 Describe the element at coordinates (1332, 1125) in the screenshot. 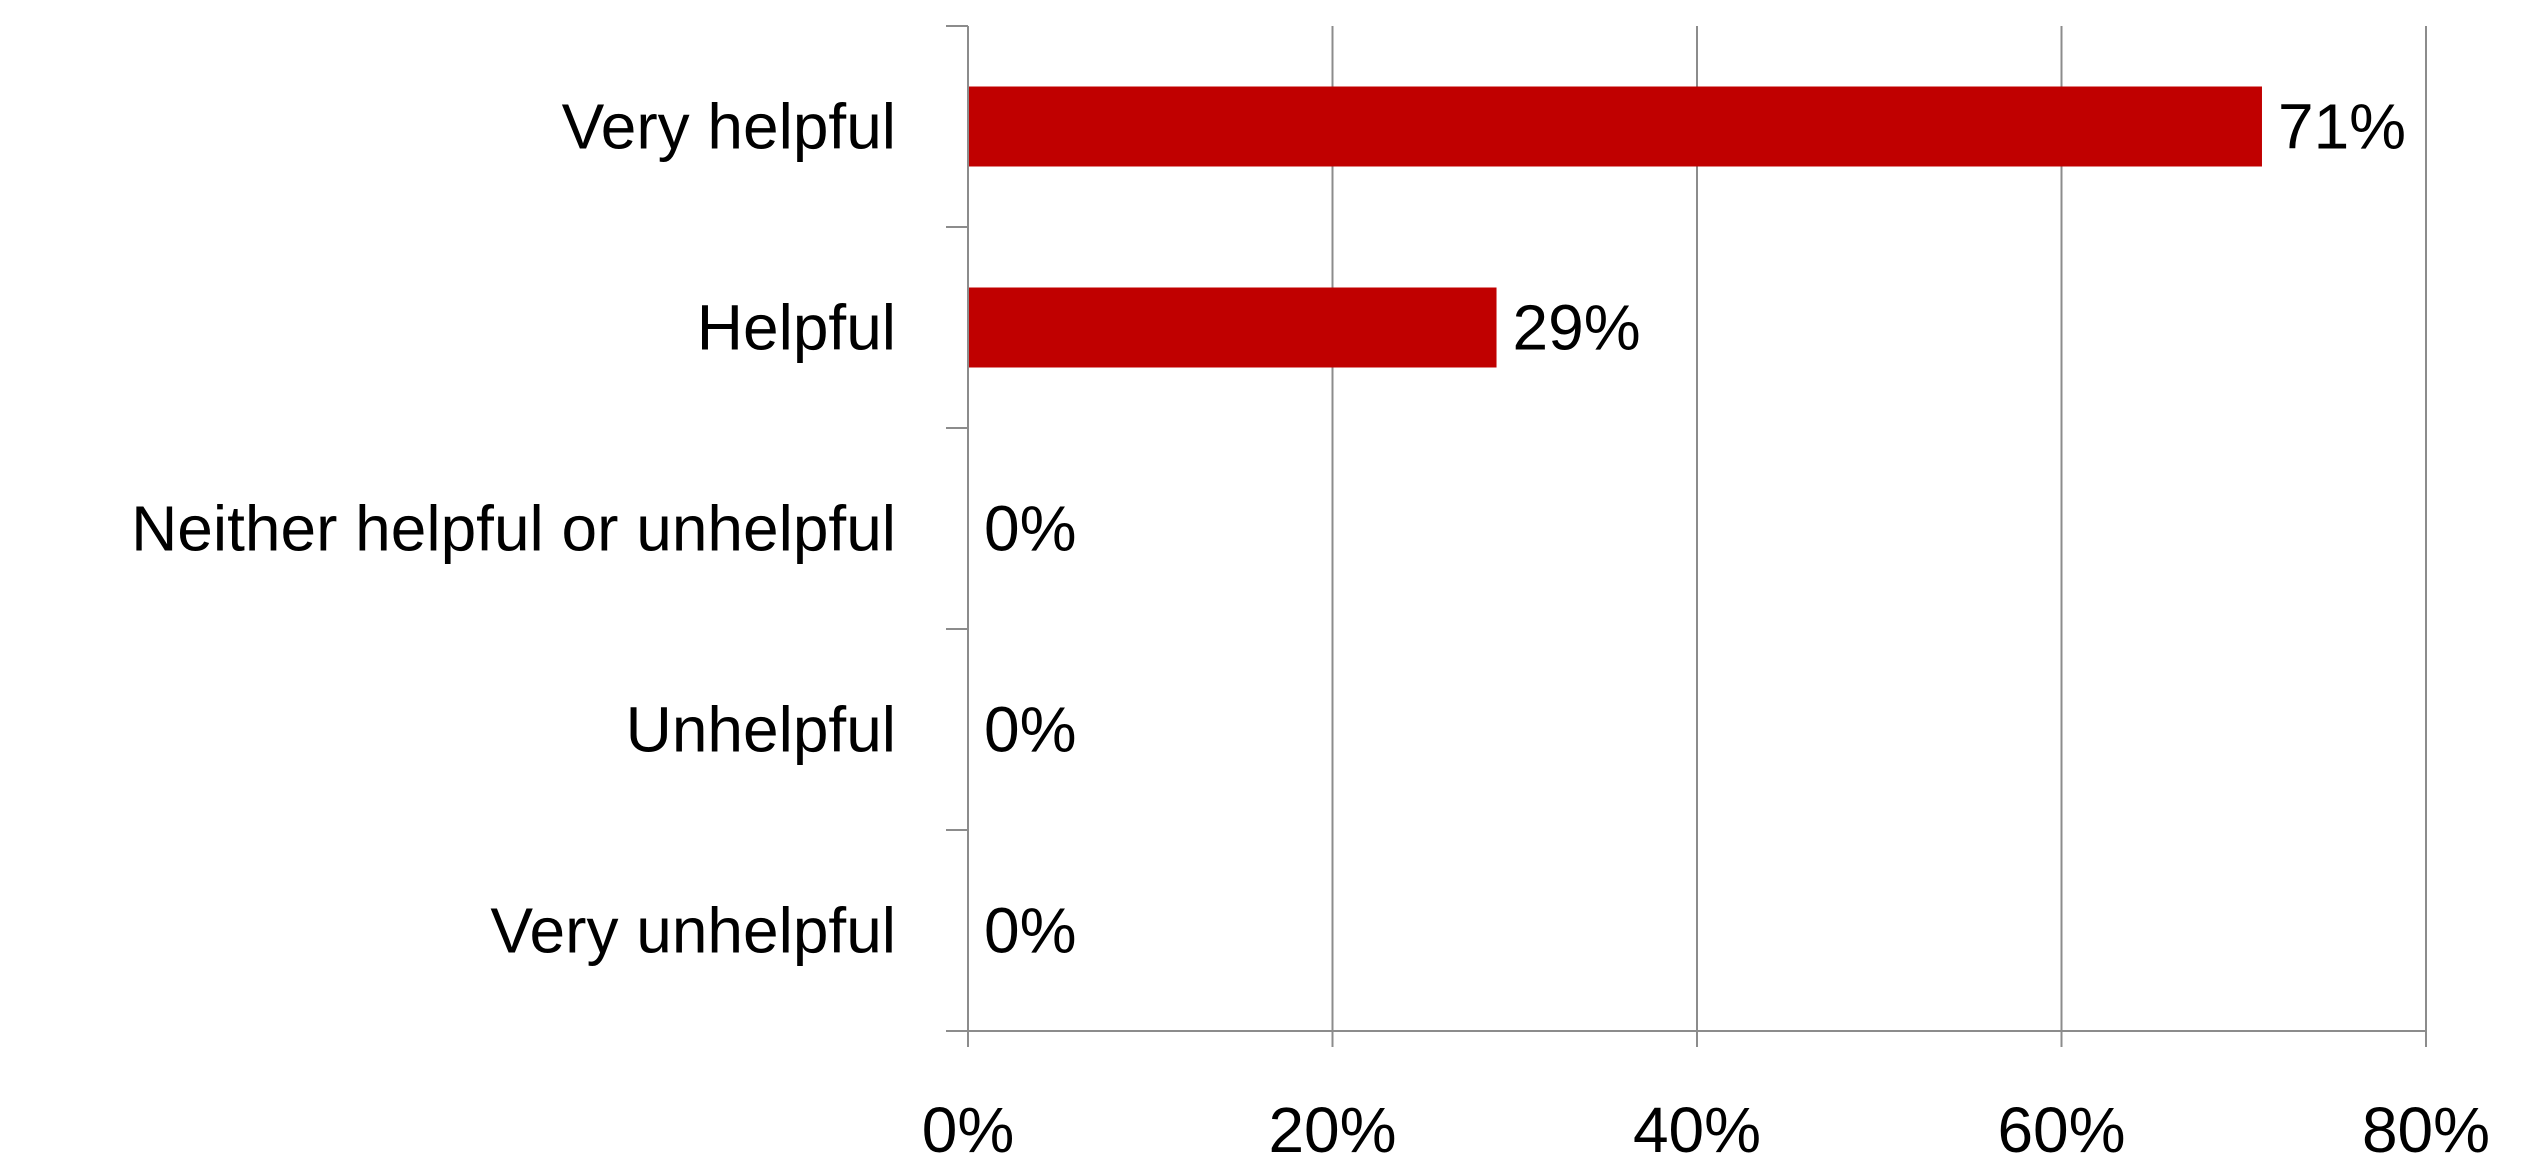

I see `x-tick-label: 20%` at that location.